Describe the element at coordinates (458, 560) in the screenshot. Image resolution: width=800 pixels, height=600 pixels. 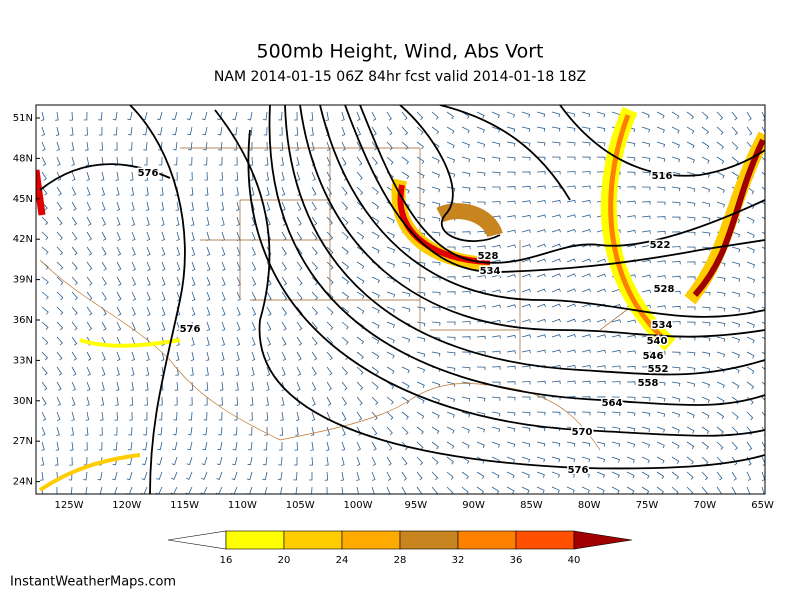
I see `colorbar-label: 32` at that location.